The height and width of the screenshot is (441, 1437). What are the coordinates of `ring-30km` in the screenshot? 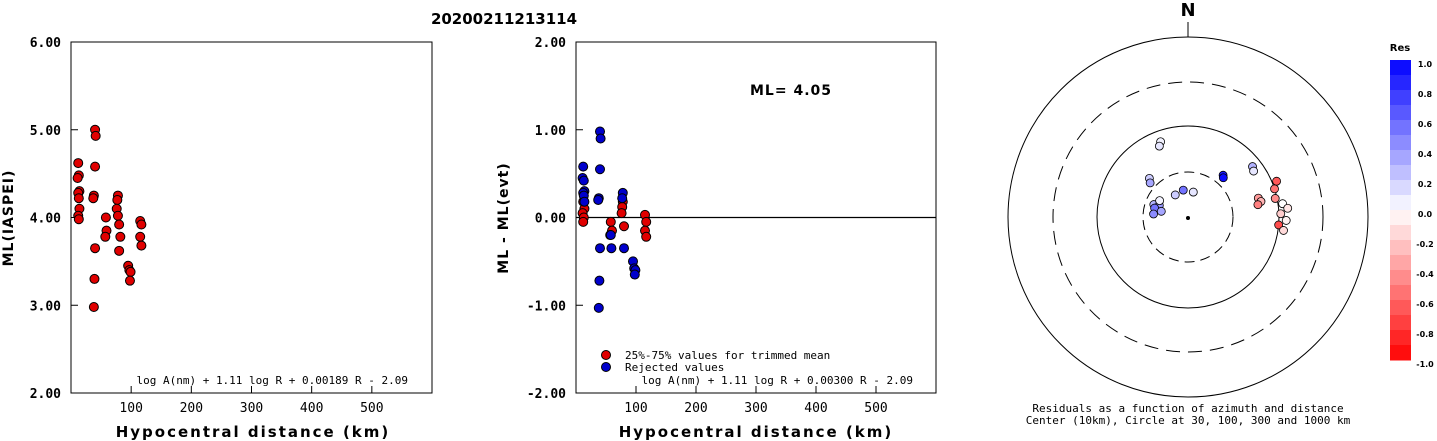 It's located at (1188, 217).